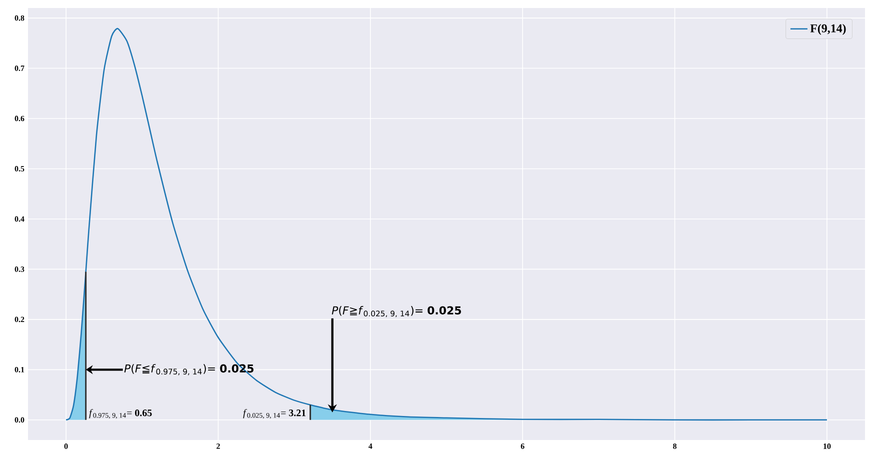 The image size is (870, 465). Describe the element at coordinates (396, 312) in the screenshot. I see `annotation: P(F≧f$_{0.025, 9, 14}$)= 0.025` at that location.